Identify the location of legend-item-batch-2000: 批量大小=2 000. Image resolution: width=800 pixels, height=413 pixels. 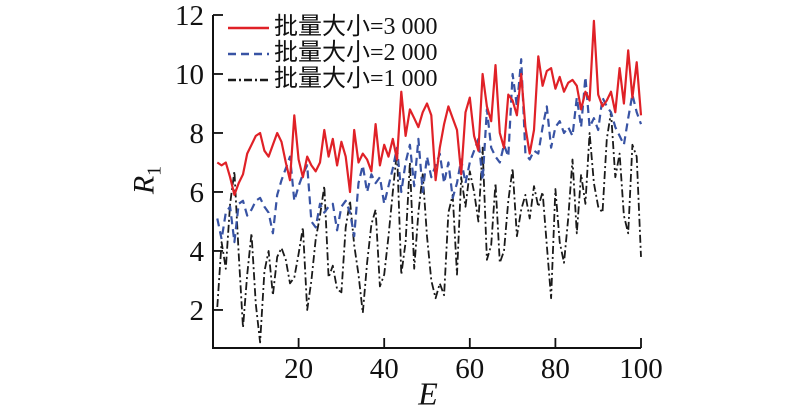
(333, 53).